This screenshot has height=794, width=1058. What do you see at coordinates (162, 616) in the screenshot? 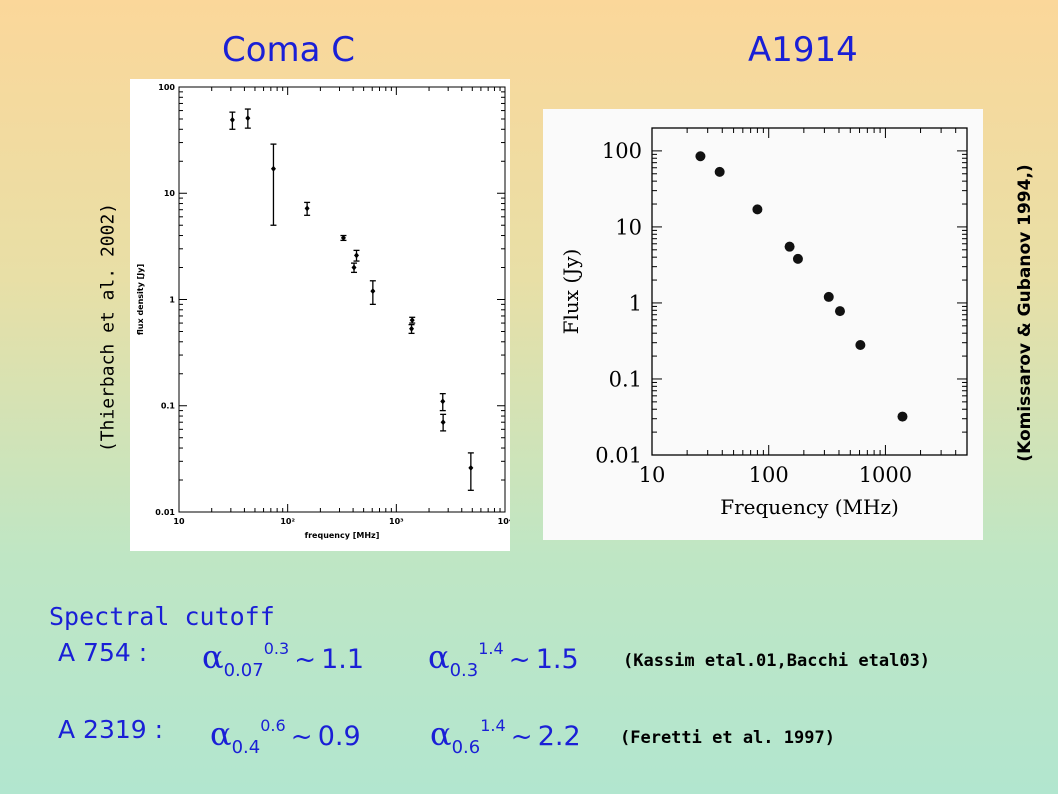
I see `section-title-spectral-cutoff: Spectral cutoff` at bounding box center [162, 616].